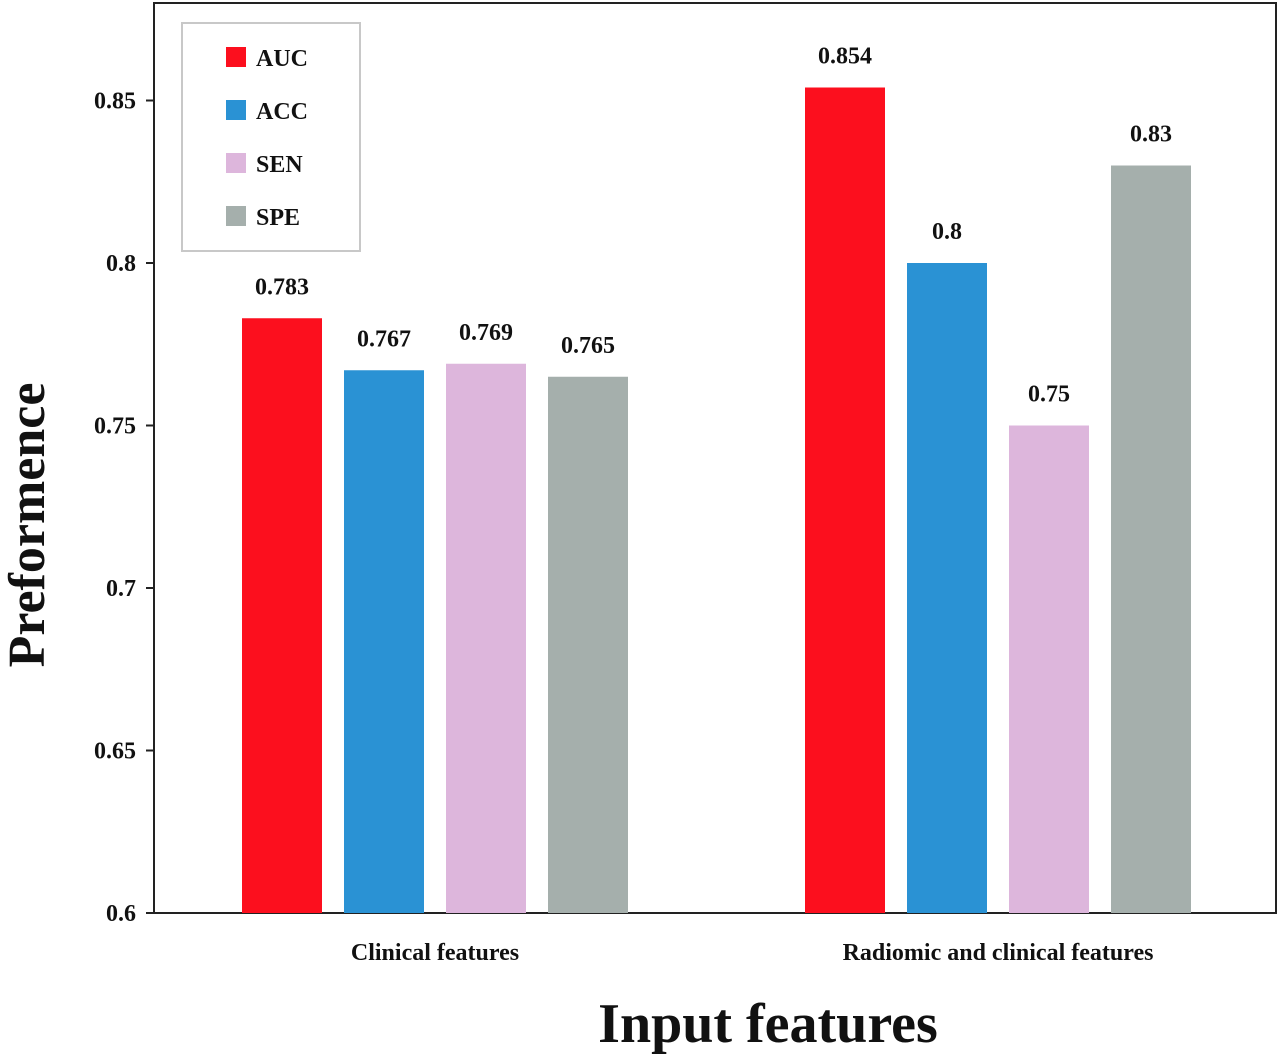  I want to click on y-axis-ticks: 0.6 0.65 0.7 0.75 0.8 0.85, so click(124, 508).